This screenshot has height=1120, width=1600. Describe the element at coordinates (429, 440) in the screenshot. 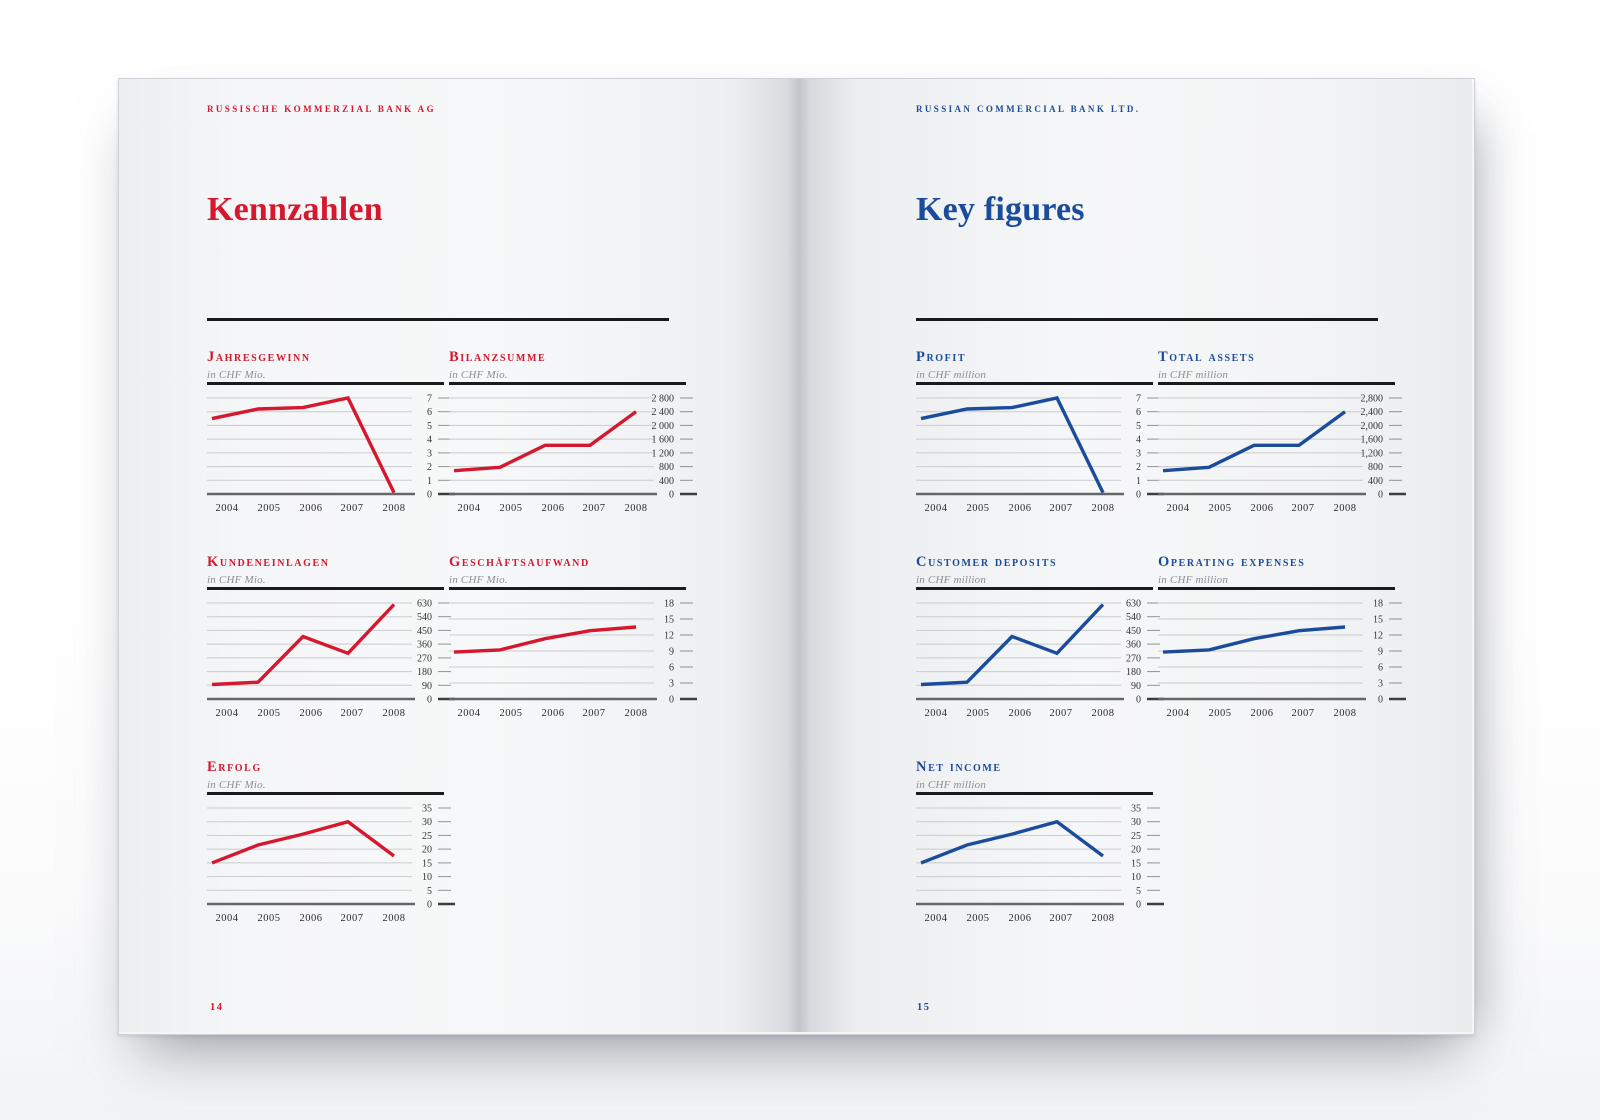

I see `svg-text: 4` at that location.